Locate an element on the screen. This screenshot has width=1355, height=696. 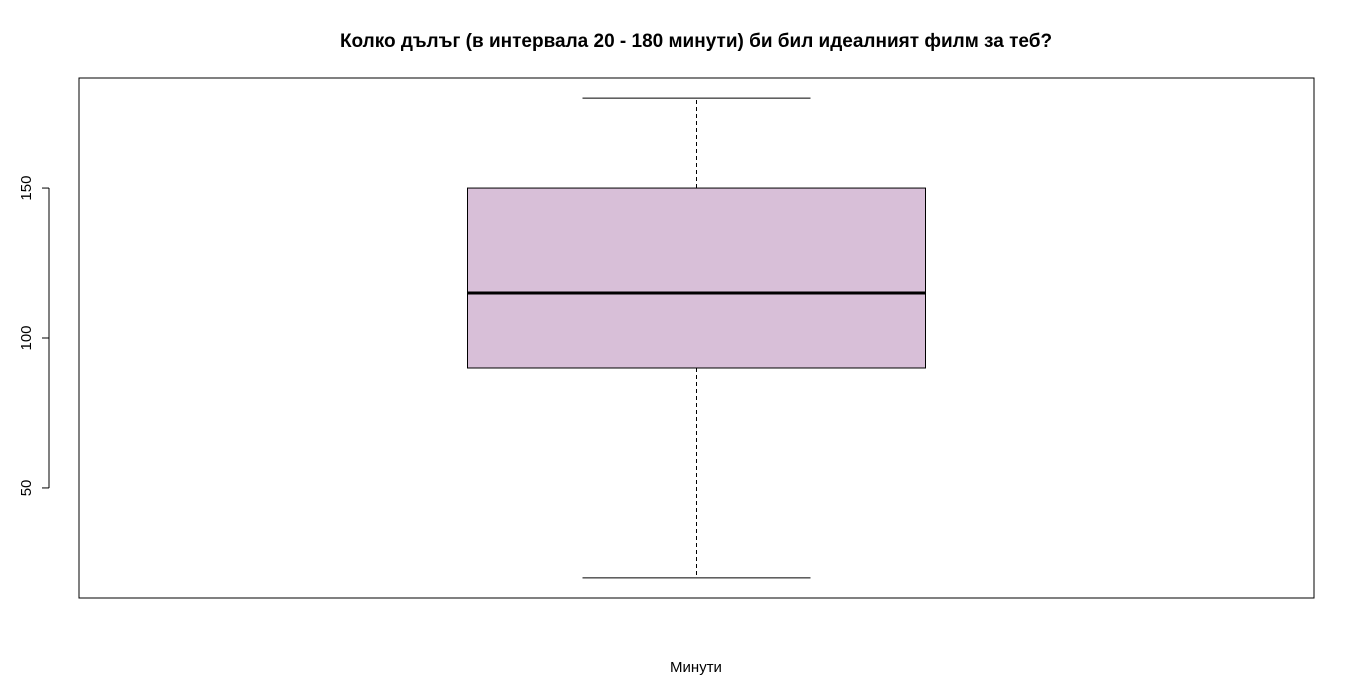
y-tick-label: 100 is located at coordinates (26, 337).